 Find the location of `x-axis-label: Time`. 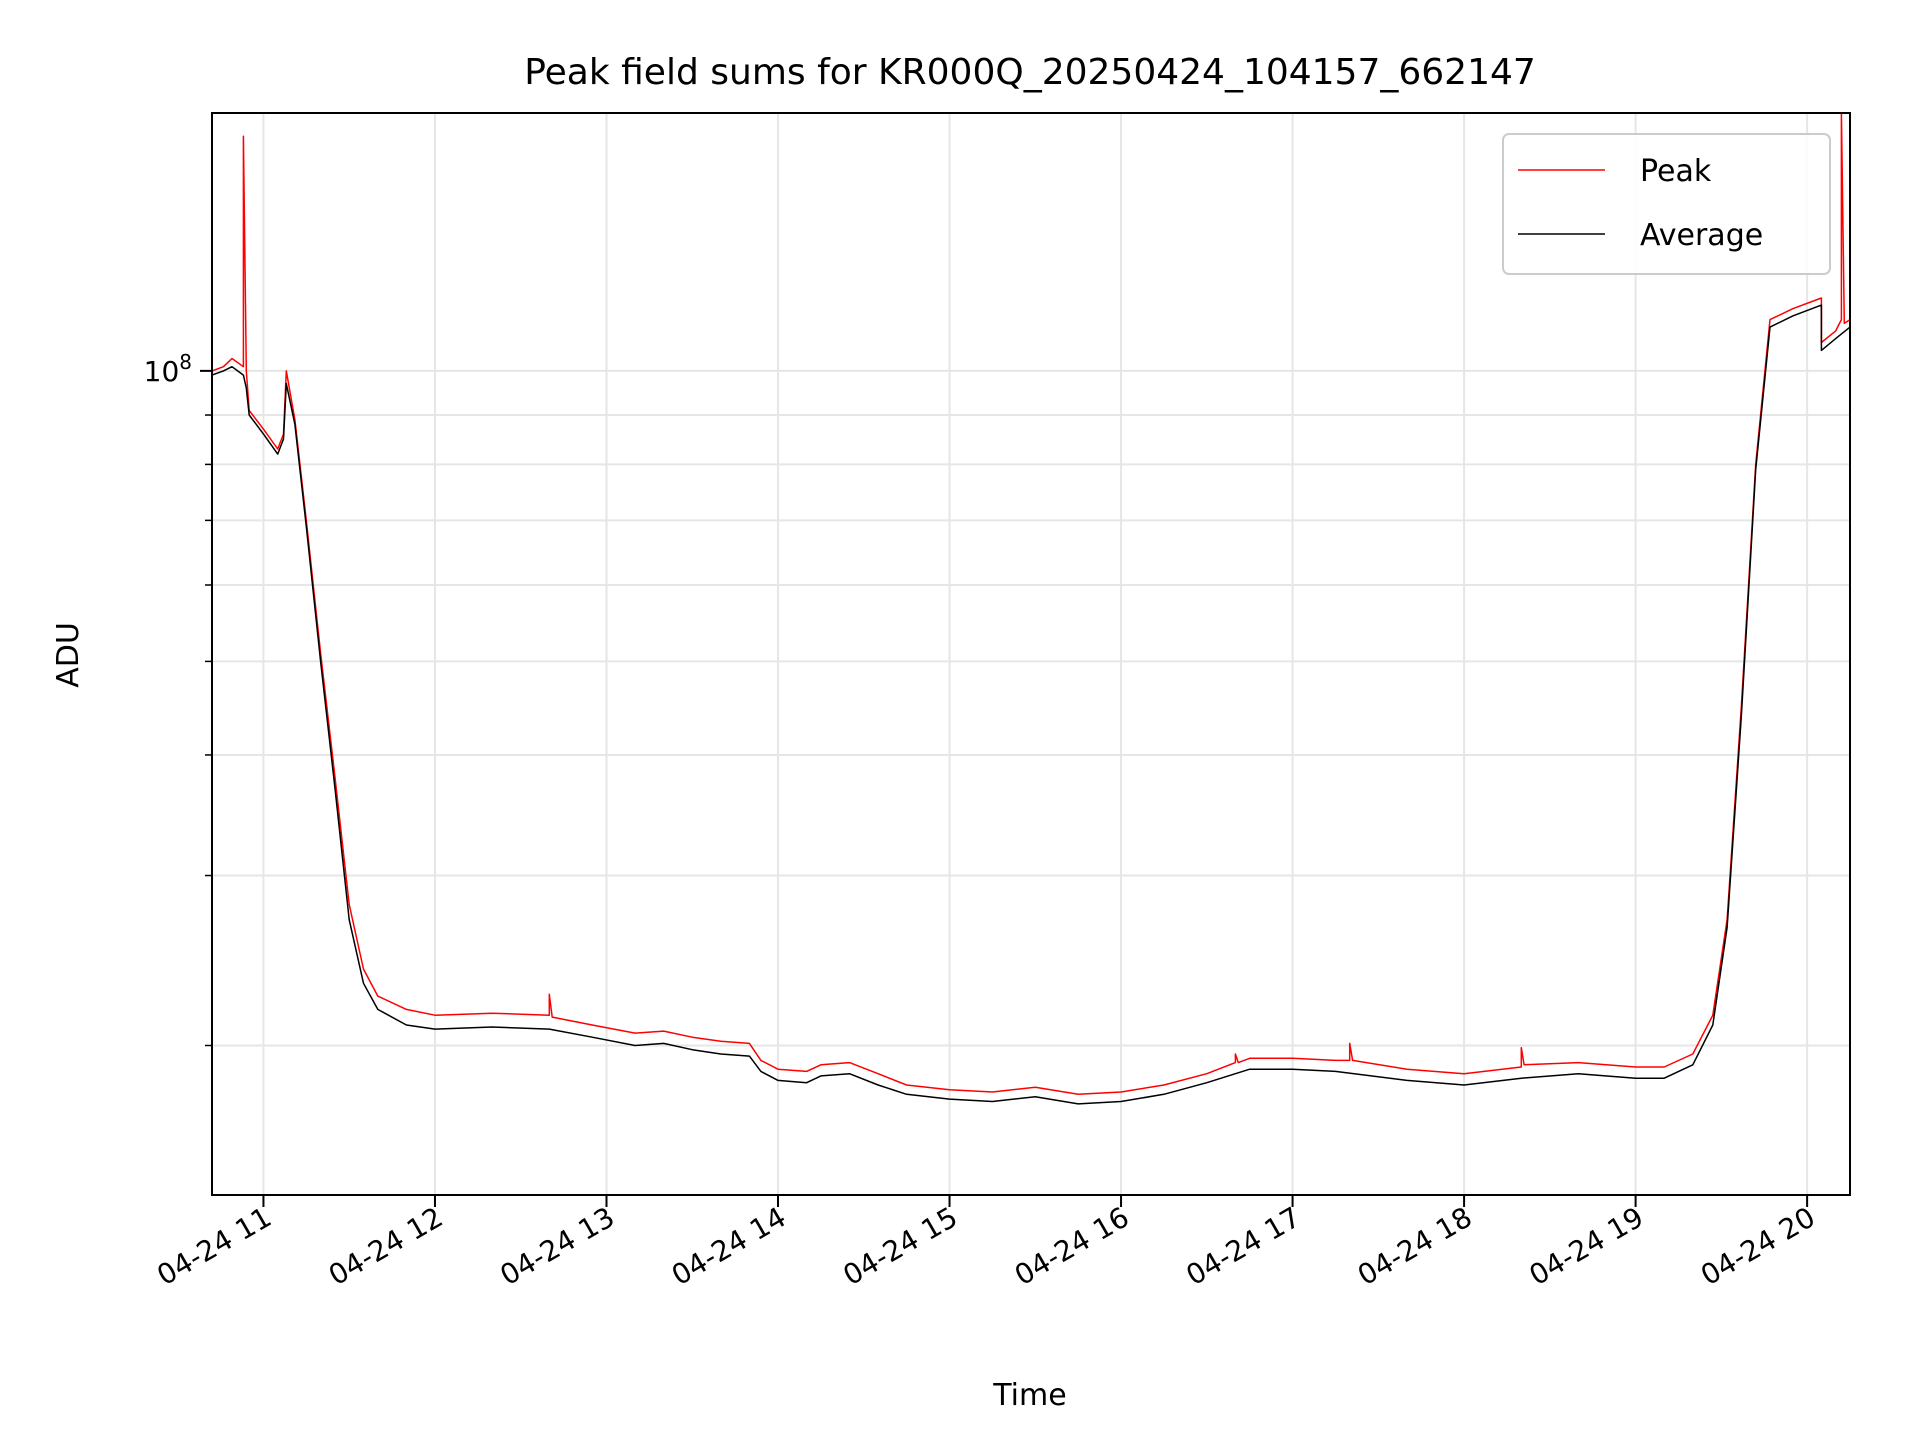

x-axis-label: Time is located at coordinates (1029, 1395).